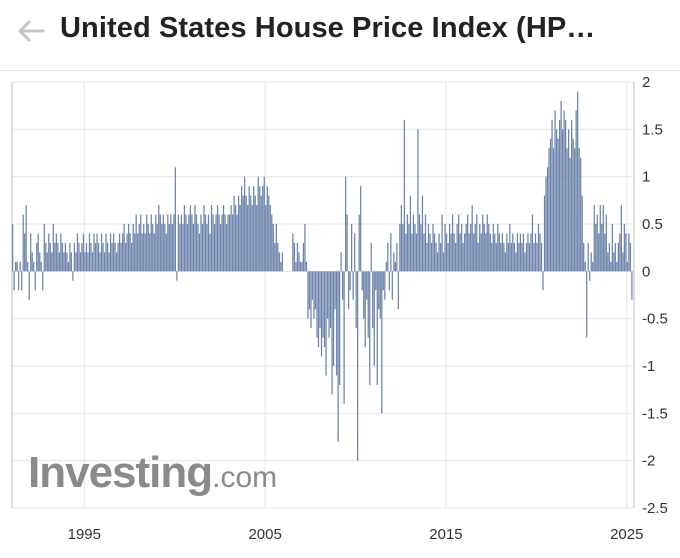 This screenshot has width=680, height=558. Describe the element at coordinates (648, 461) in the screenshot. I see `y-tick-label: -2` at that location.